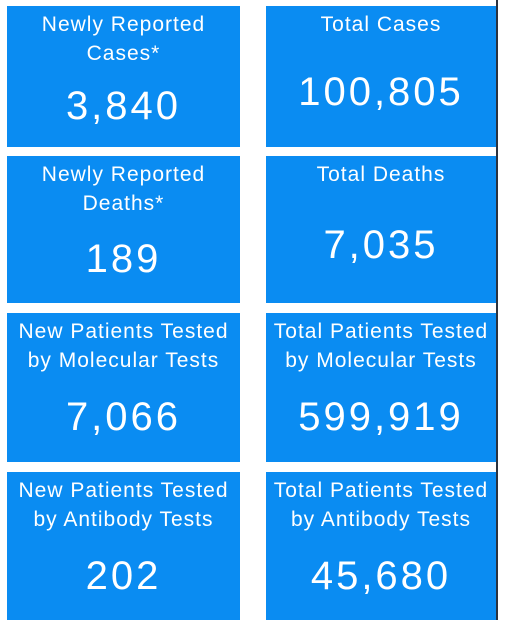 This screenshot has width=508, height=620. What do you see at coordinates (497, 310) in the screenshot?
I see `edge-line` at bounding box center [497, 310].